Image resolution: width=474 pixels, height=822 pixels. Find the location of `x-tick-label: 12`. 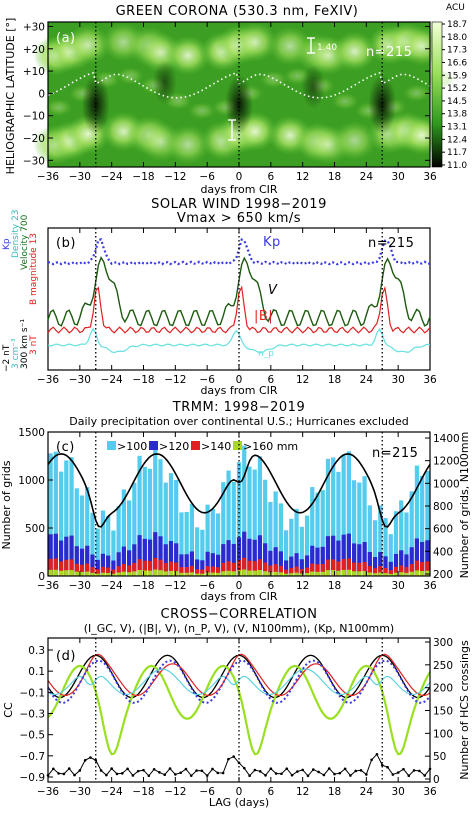

x-tick-label: 12 is located at coordinates (302, 586).